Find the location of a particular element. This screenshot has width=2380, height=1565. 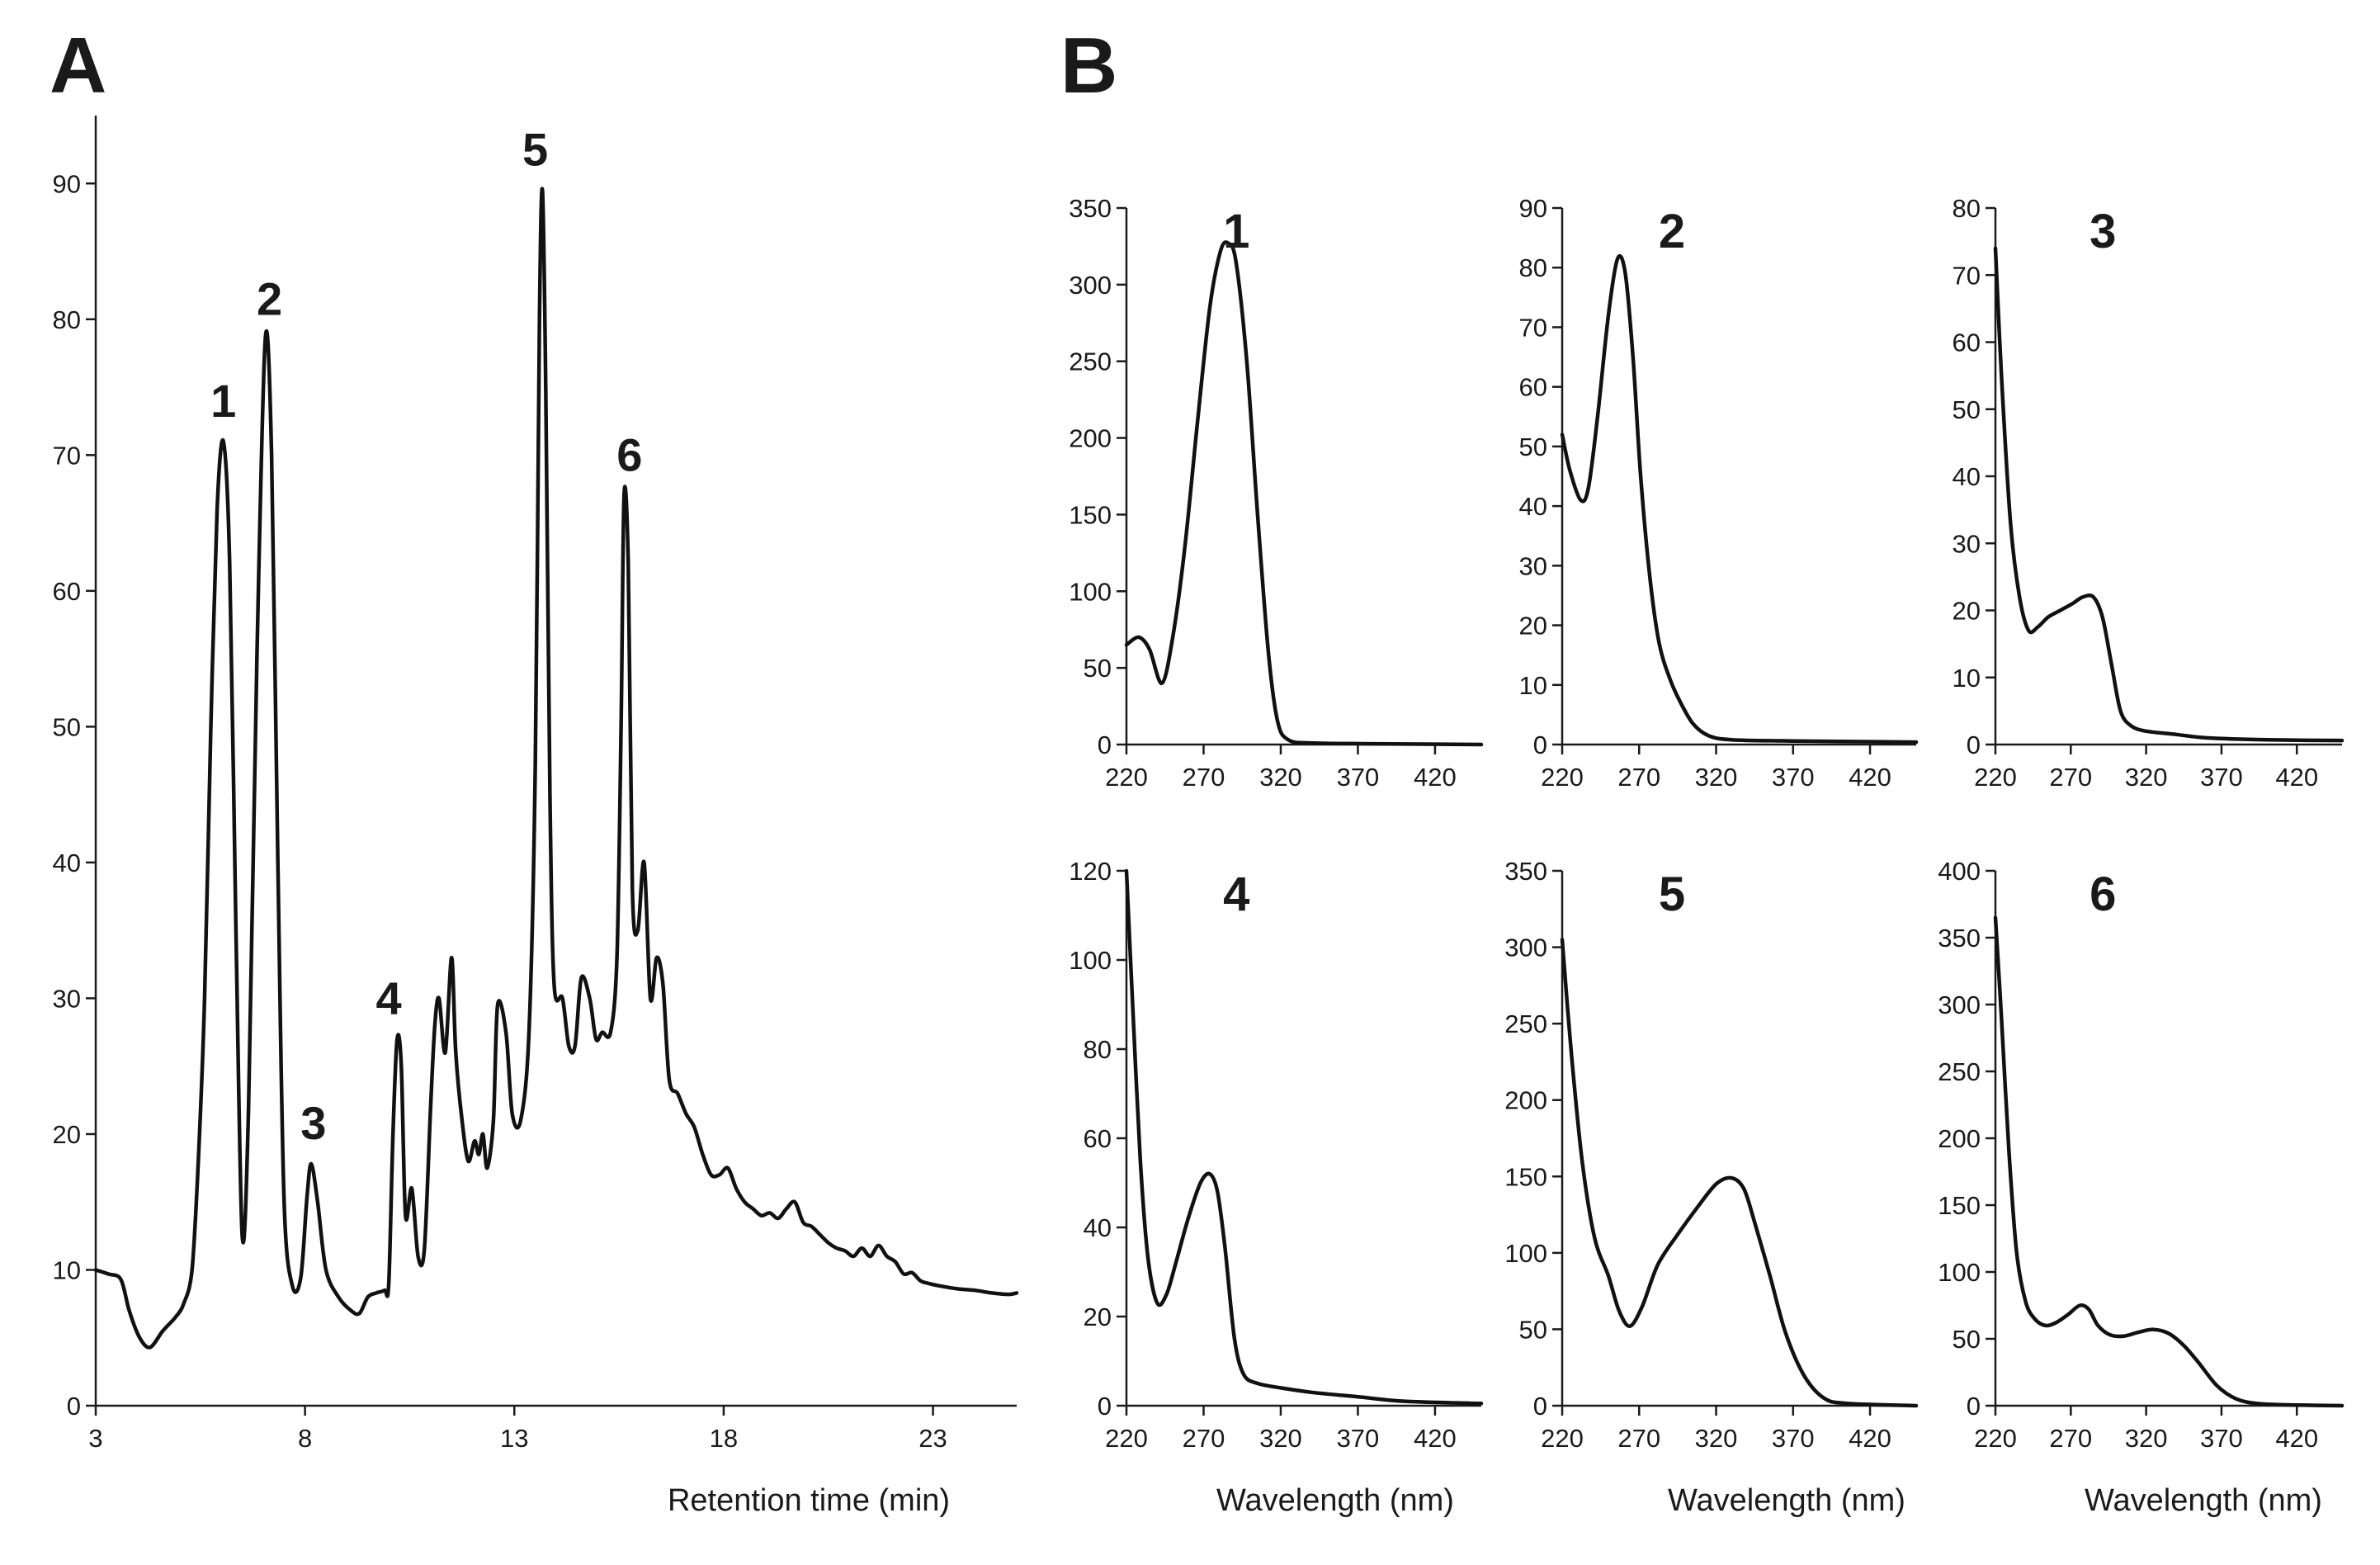

peak-label: 6 is located at coordinates (629, 455).